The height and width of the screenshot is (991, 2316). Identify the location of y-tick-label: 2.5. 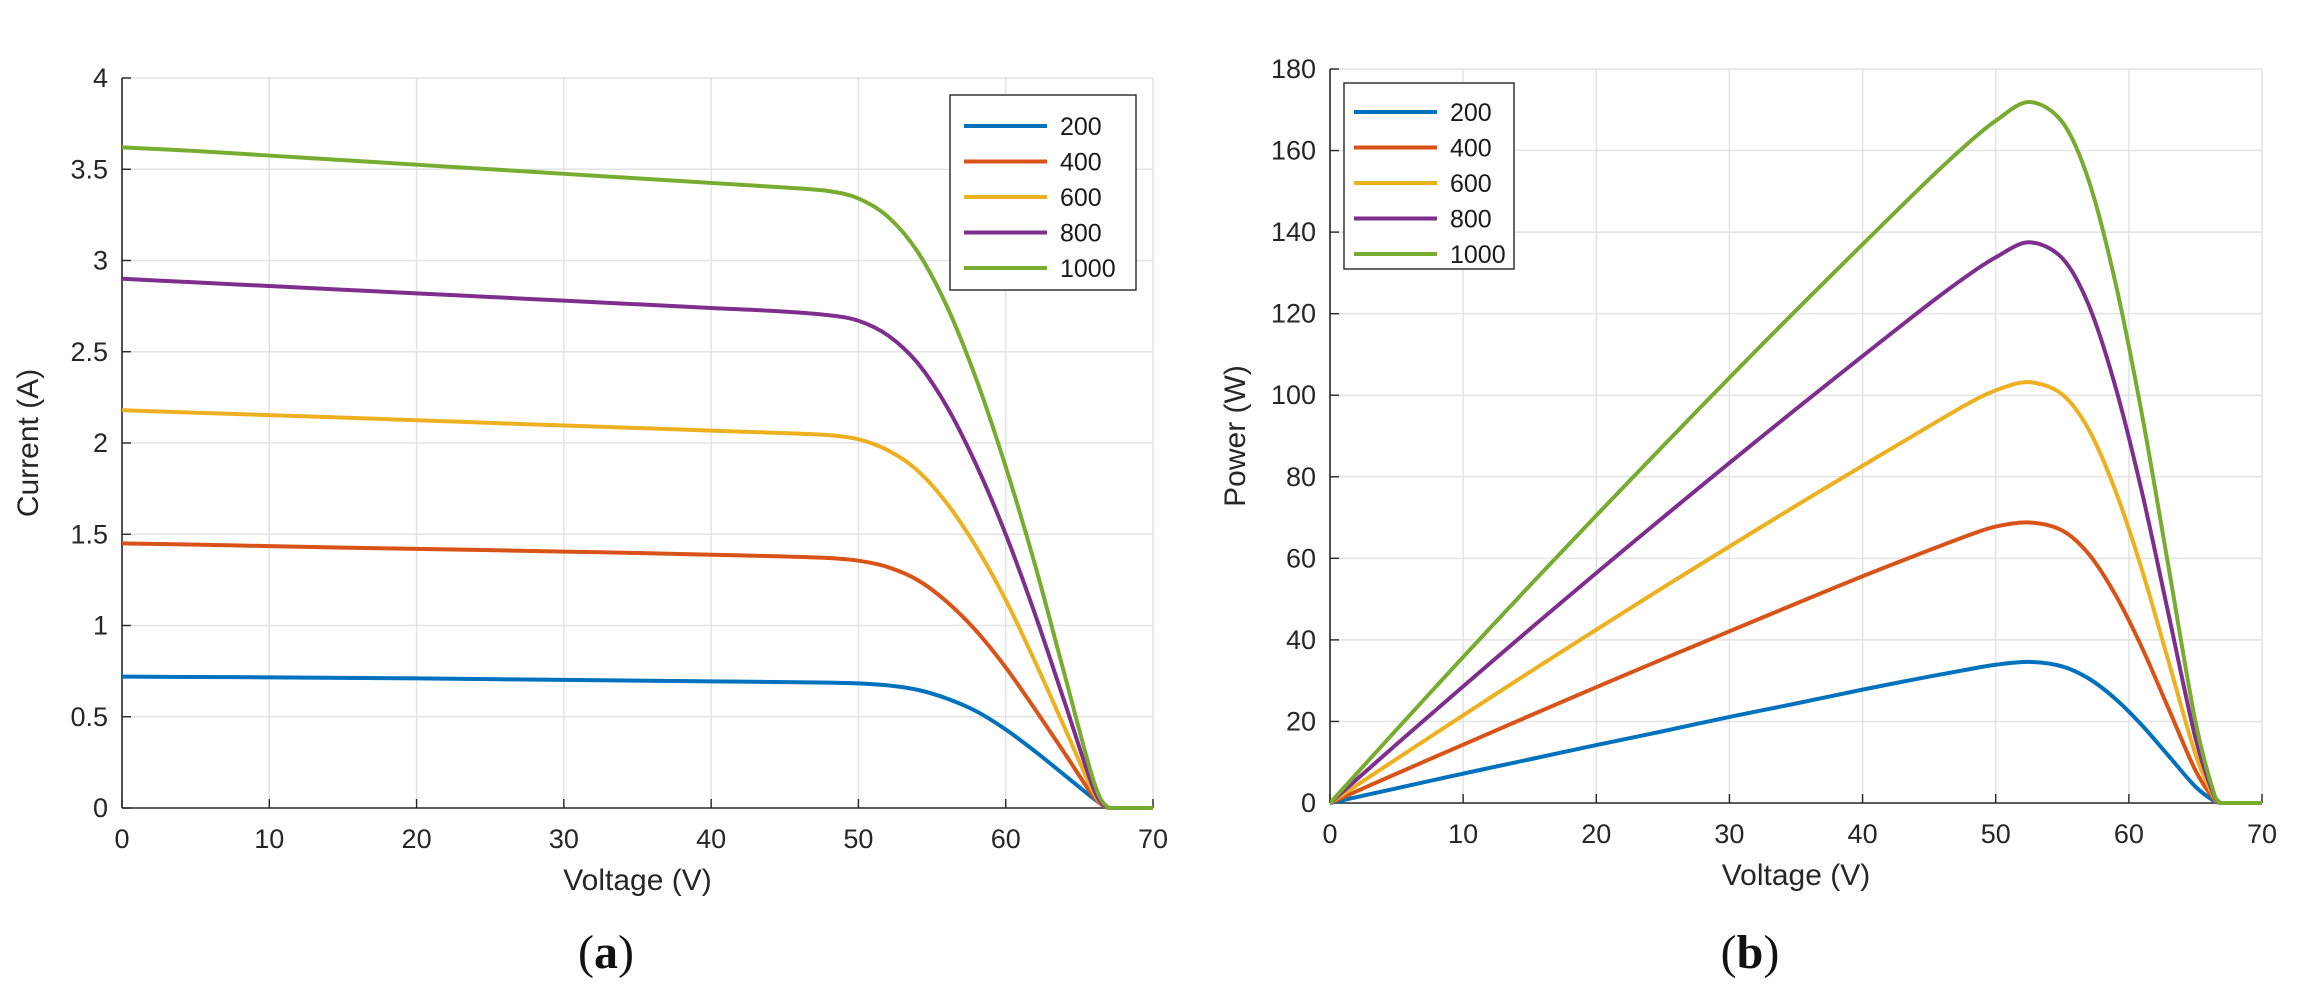
(89, 352).